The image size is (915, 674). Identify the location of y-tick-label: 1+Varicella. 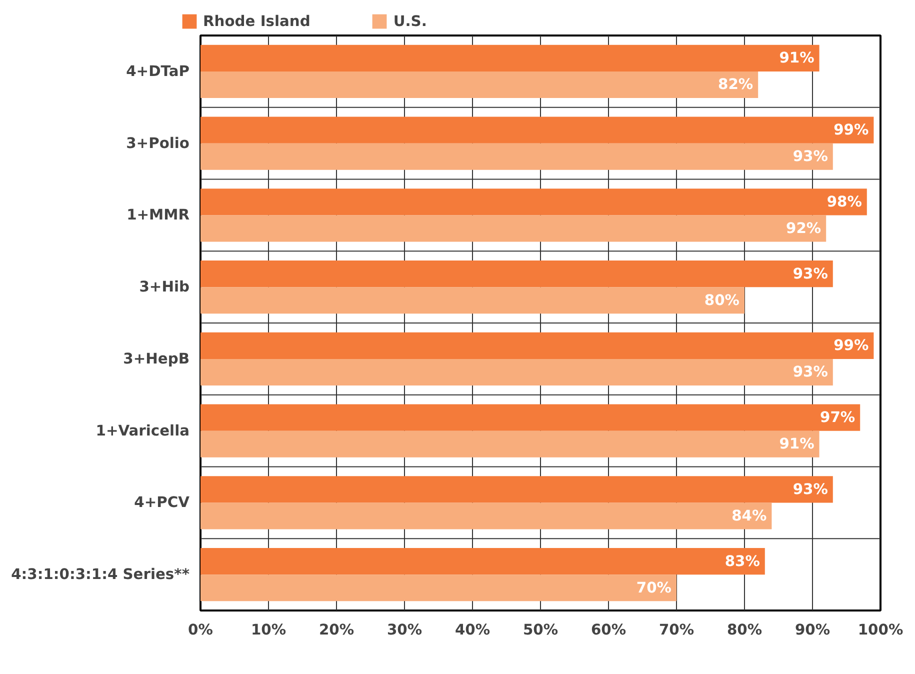
(143, 431).